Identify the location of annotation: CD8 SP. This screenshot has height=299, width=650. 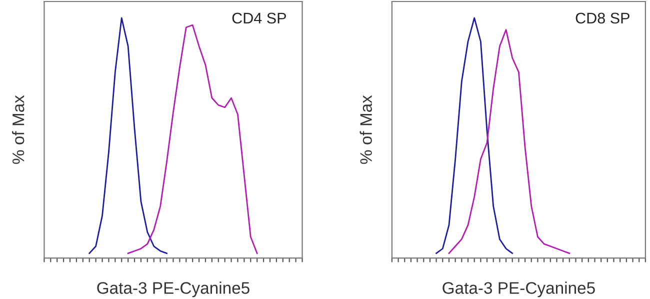
(603, 18).